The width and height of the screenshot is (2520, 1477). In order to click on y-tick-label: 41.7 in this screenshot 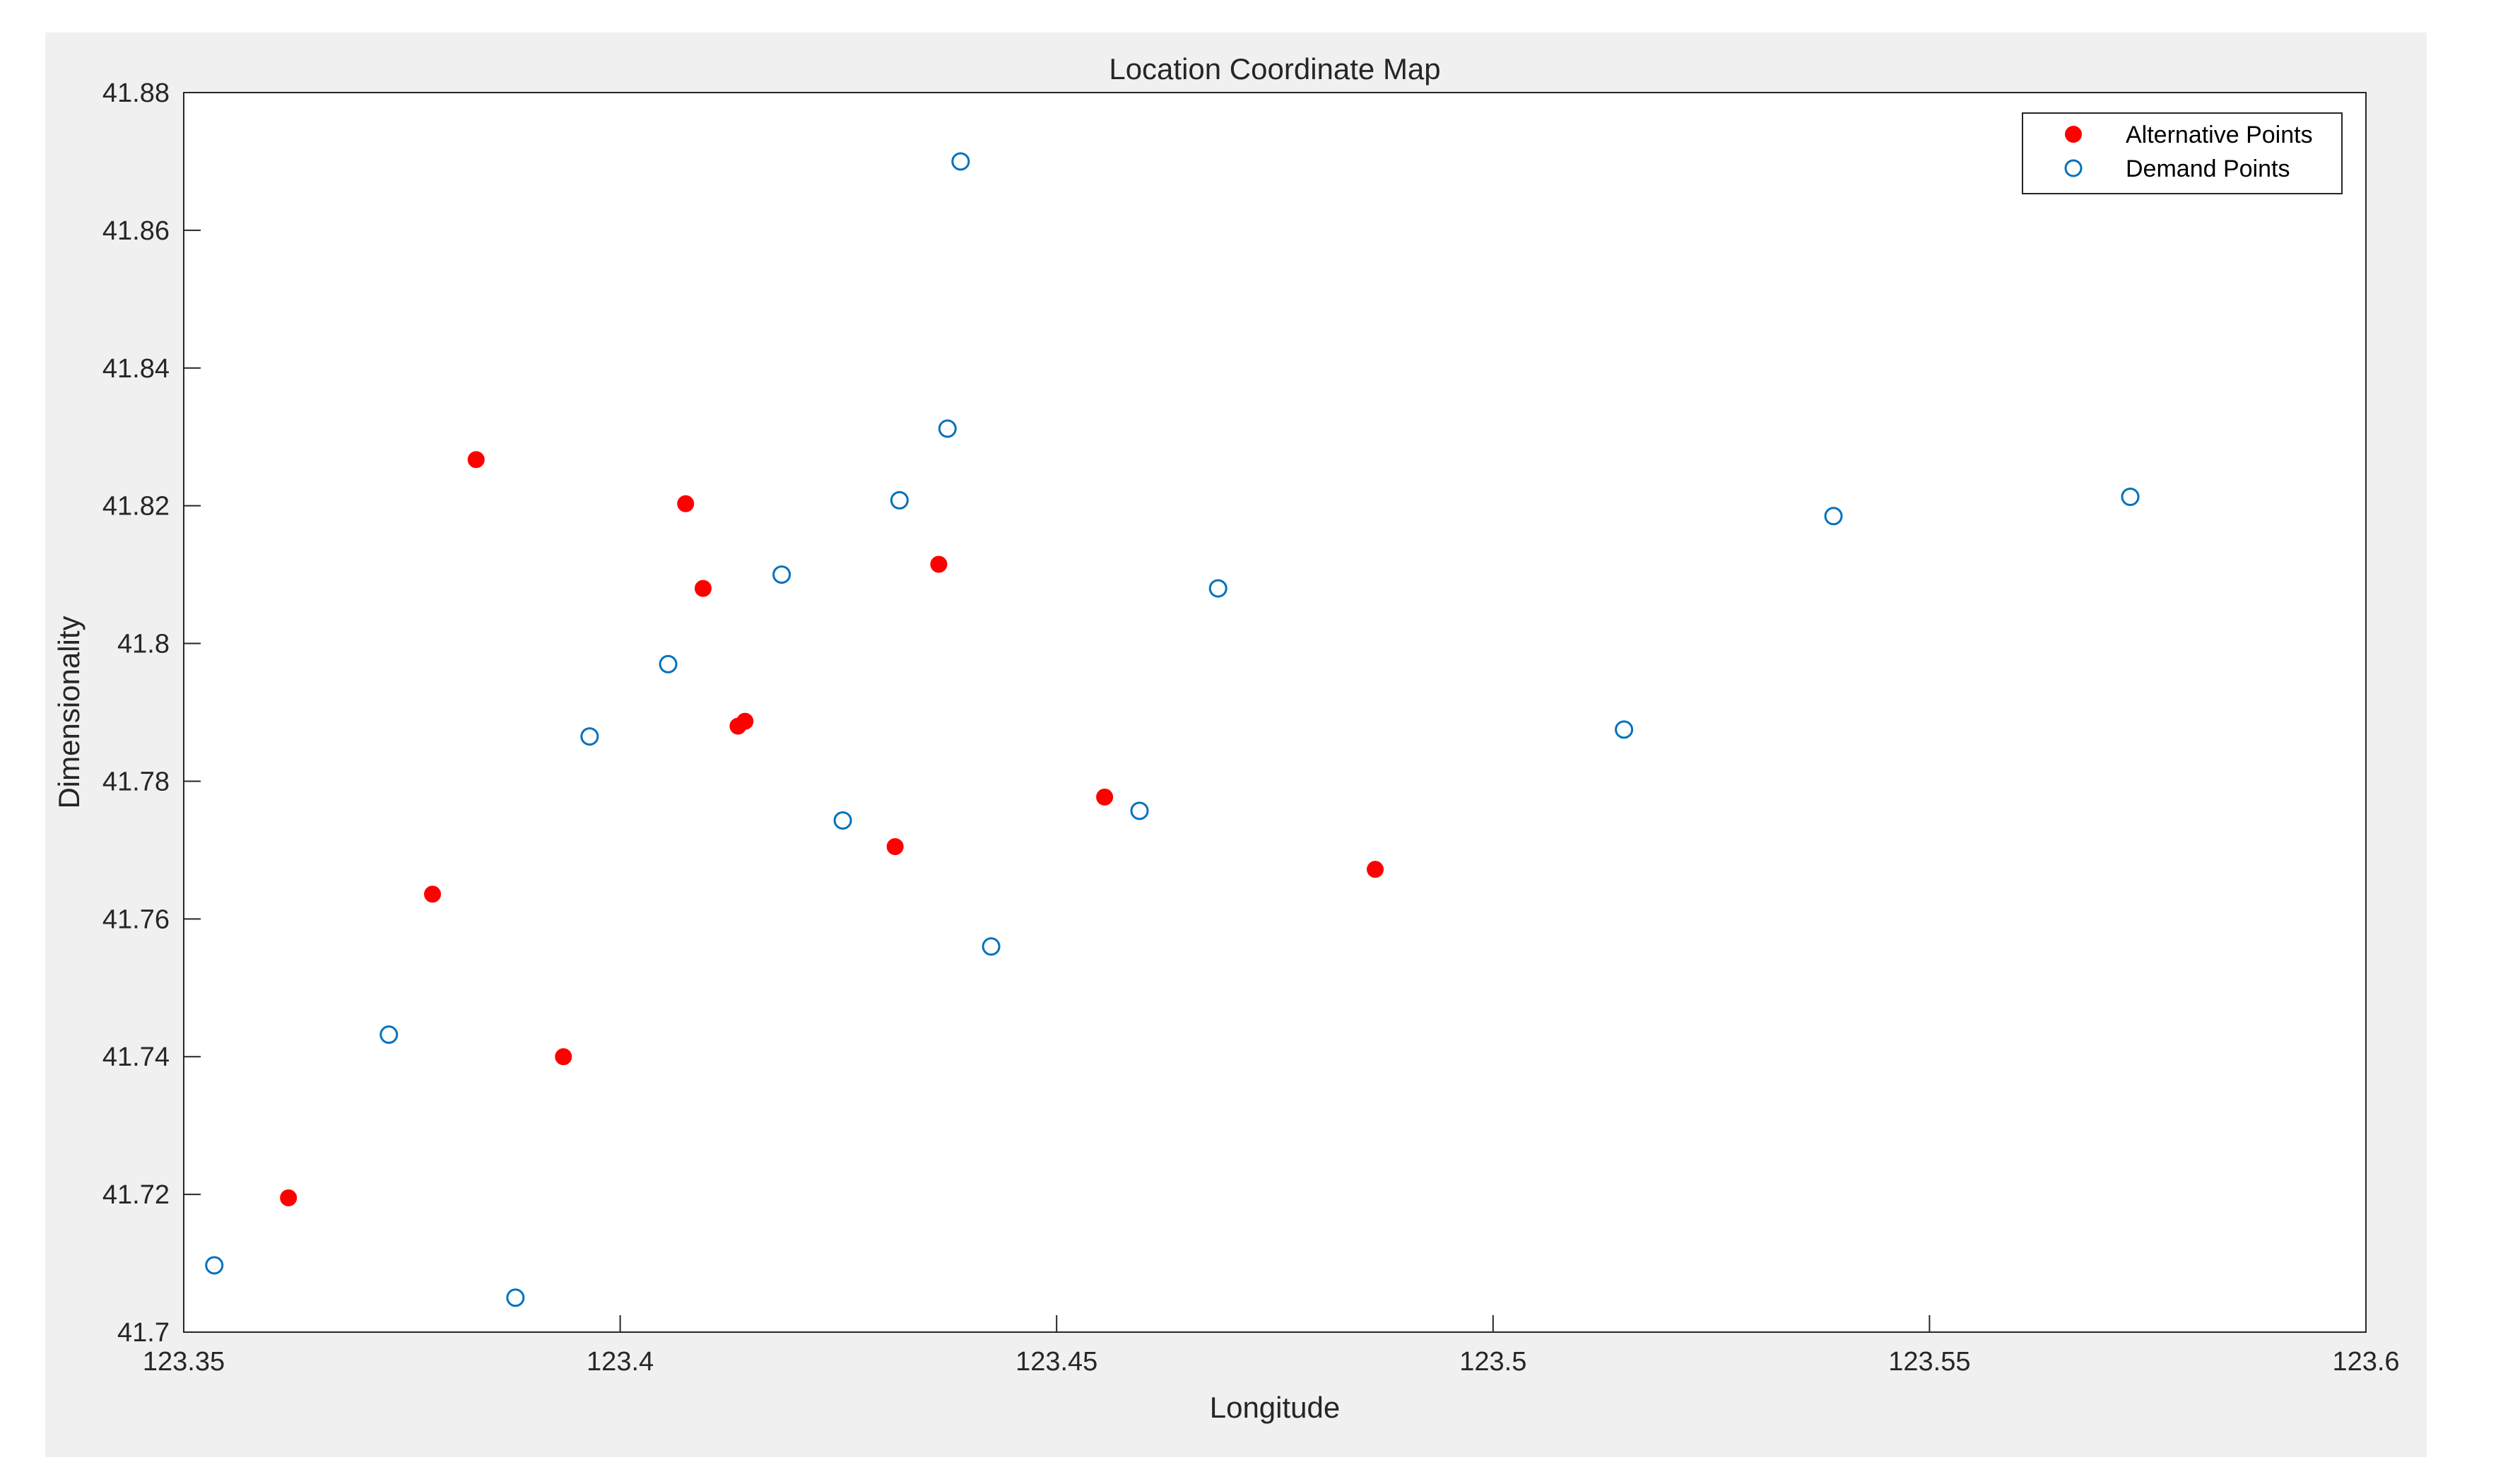, I will do `click(143, 1333)`.